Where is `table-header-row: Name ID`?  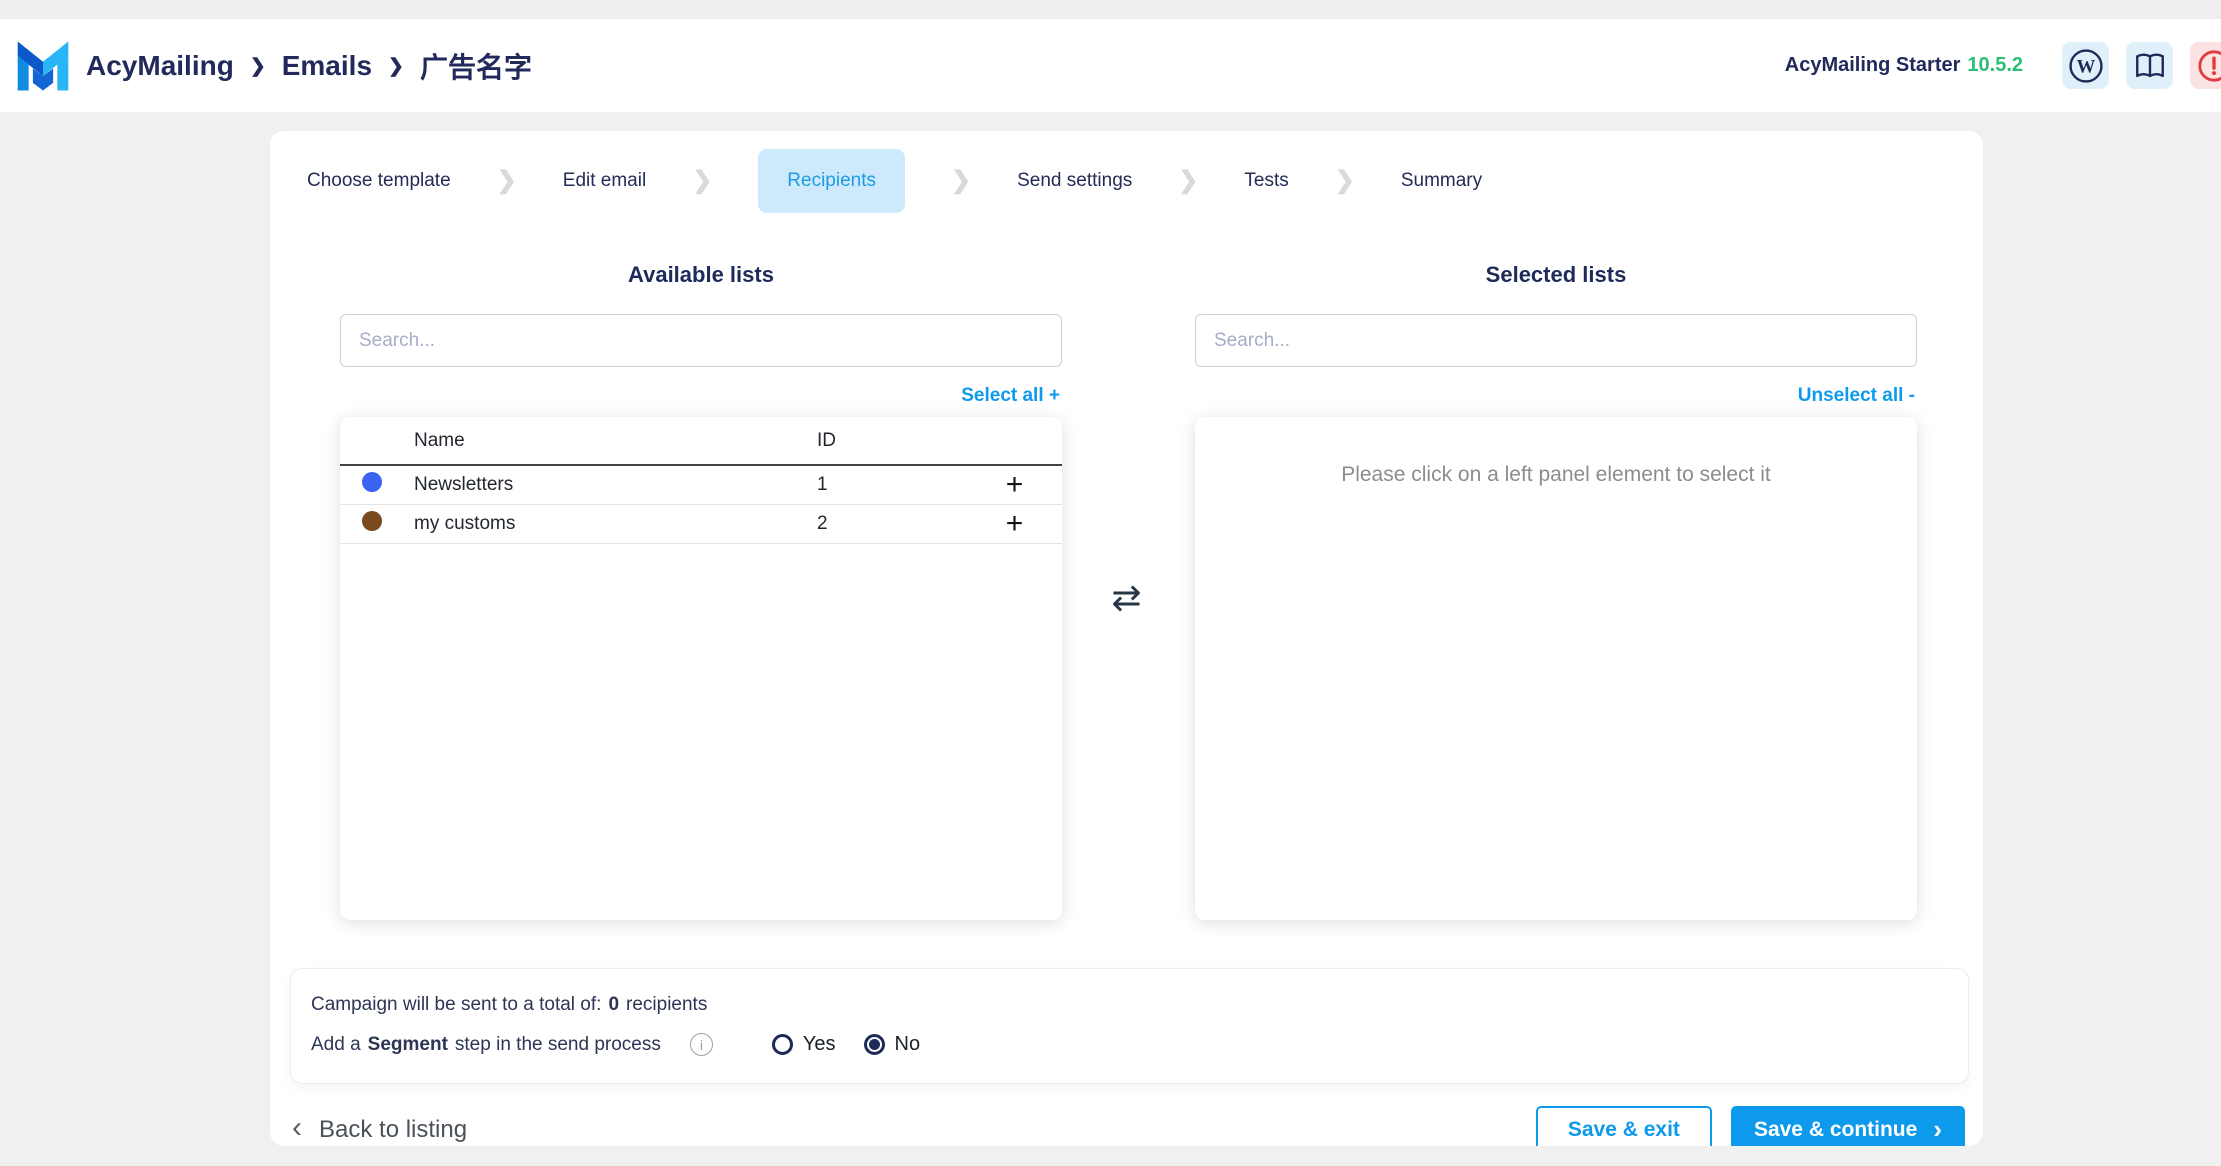 table-header-row: Name ID is located at coordinates (701, 441).